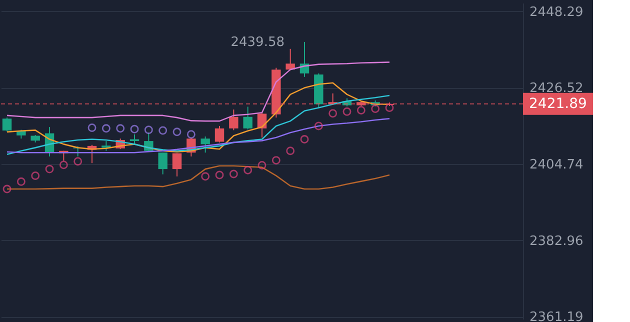 The width and height of the screenshot is (630, 322). What do you see at coordinates (558, 104) in the screenshot?
I see `ref-line-label: 2421.89` at bounding box center [558, 104].